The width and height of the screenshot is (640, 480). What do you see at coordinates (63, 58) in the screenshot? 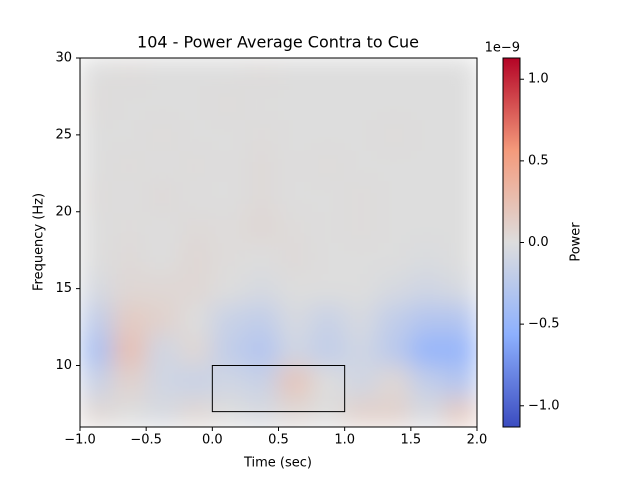
I see `y-tick-label: 30` at bounding box center [63, 58].